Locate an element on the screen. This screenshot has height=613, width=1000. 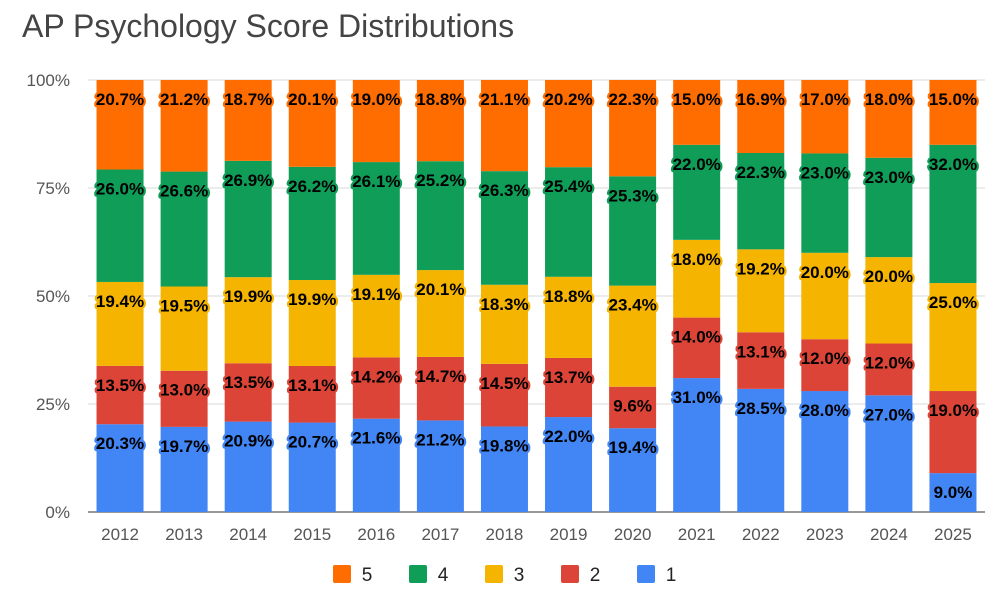
data-label: 20.7% is located at coordinates (312, 442).